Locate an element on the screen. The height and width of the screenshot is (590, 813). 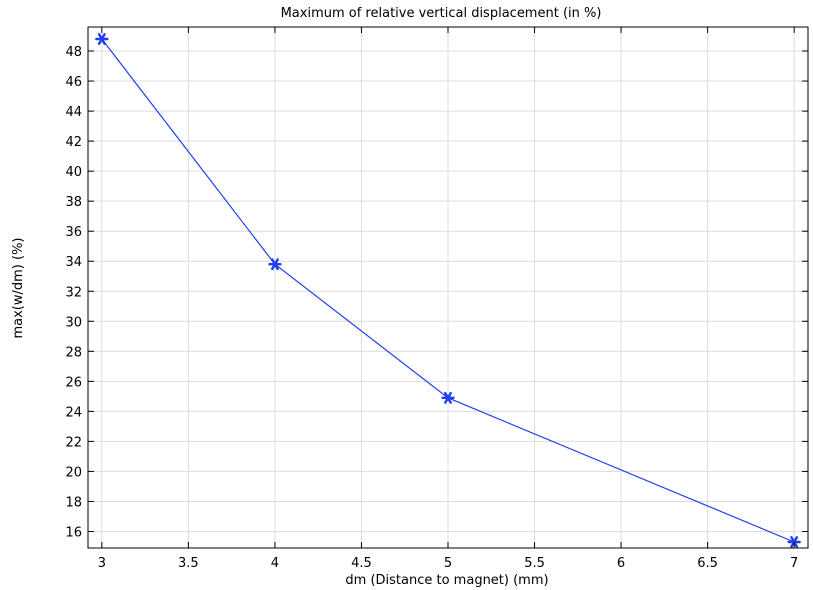
x-tick-label: 4 is located at coordinates (275, 563).